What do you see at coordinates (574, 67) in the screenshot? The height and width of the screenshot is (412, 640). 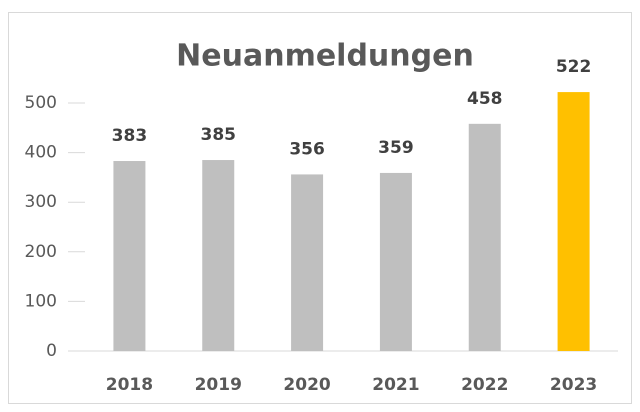 I see `data-label: 522` at bounding box center [574, 67].